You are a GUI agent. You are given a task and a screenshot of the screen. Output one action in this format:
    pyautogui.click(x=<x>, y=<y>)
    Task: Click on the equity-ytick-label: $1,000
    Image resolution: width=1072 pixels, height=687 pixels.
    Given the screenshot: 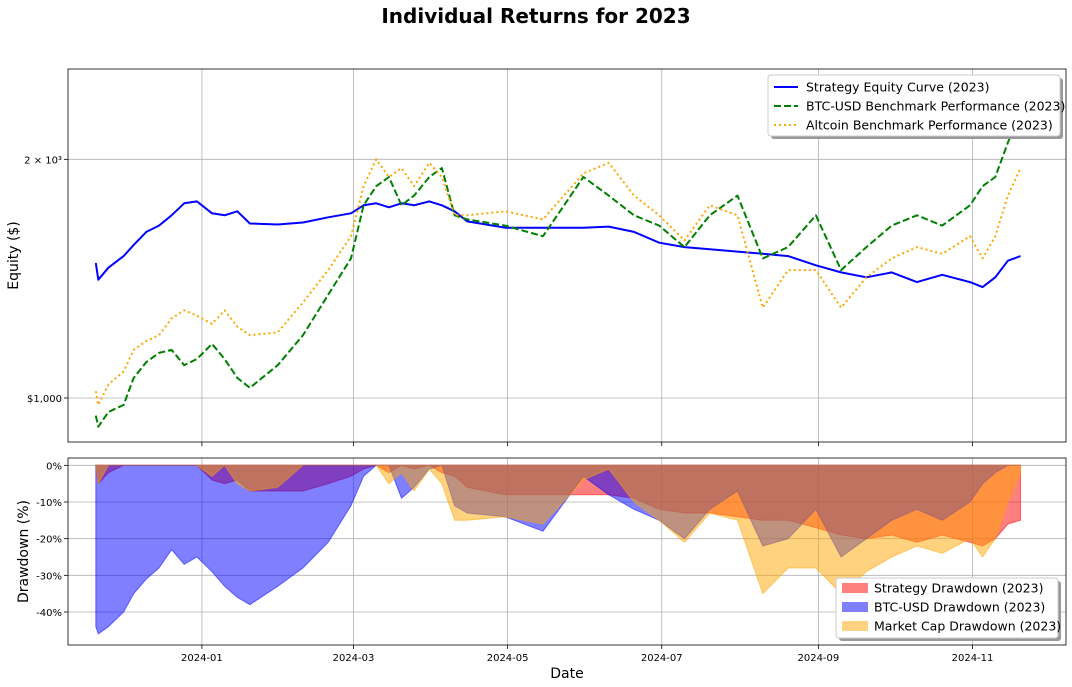 What is the action you would take?
    pyautogui.click(x=44, y=399)
    